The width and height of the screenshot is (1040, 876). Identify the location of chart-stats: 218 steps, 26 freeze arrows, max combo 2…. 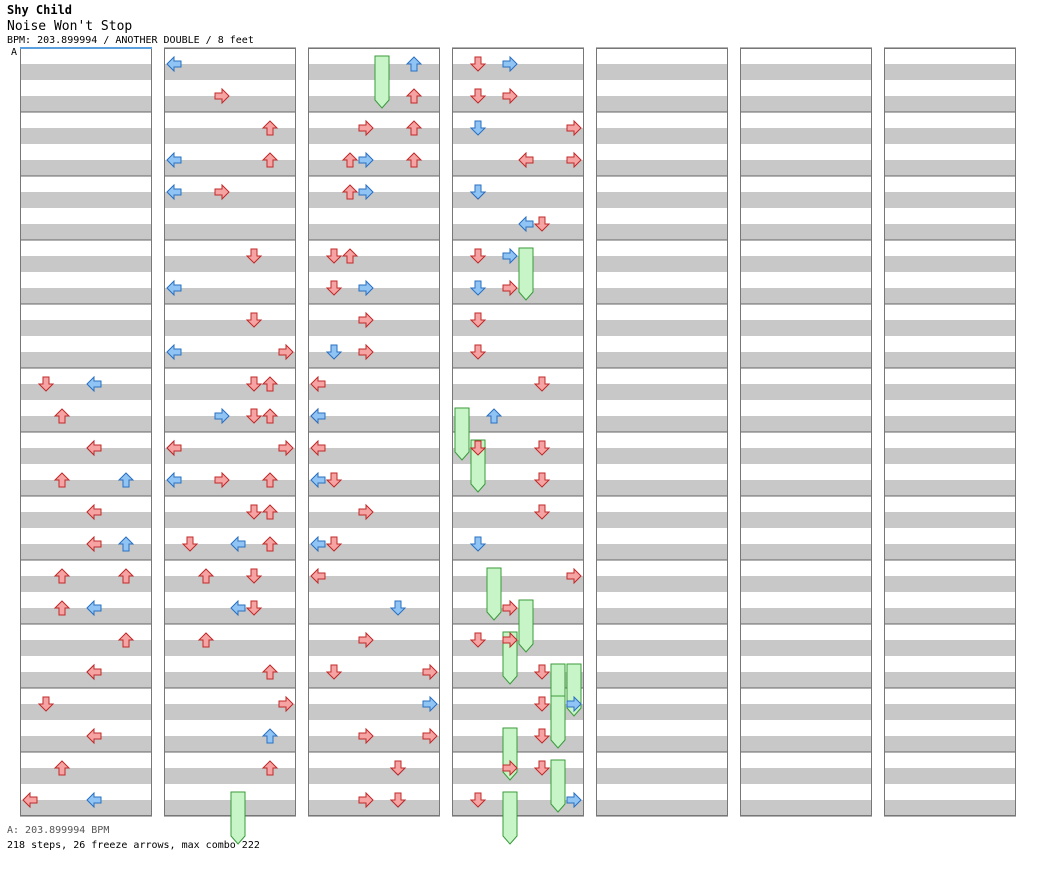
(133, 845).